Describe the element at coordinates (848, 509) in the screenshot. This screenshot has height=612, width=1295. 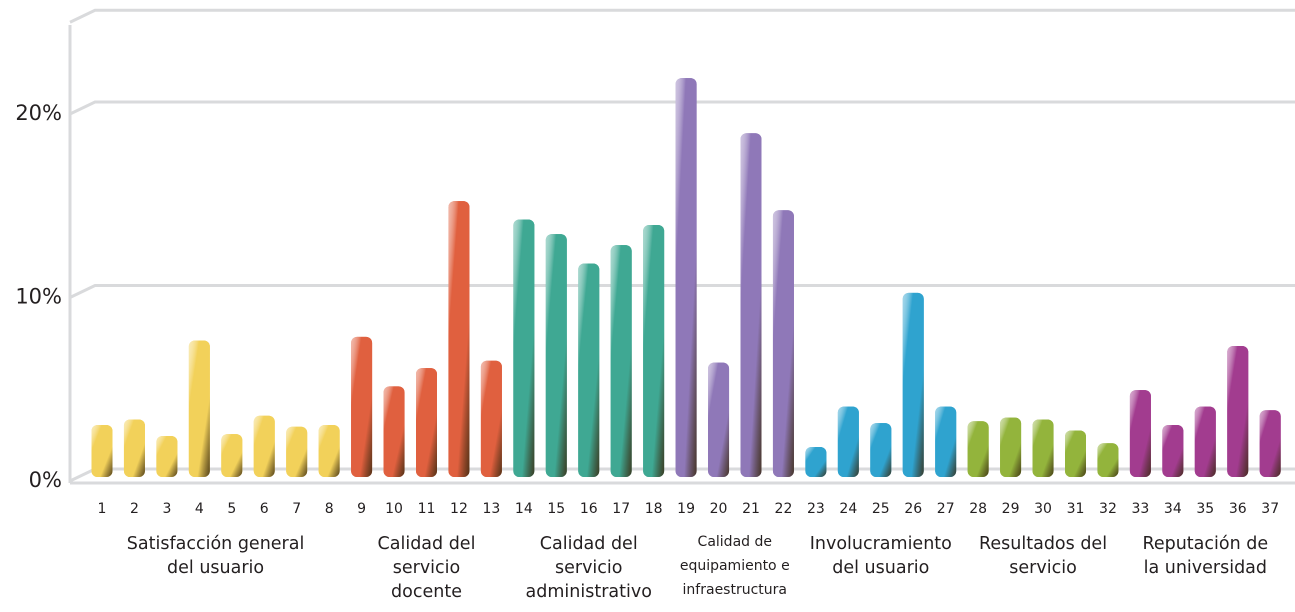
I see `x-tick-label: 24` at that location.